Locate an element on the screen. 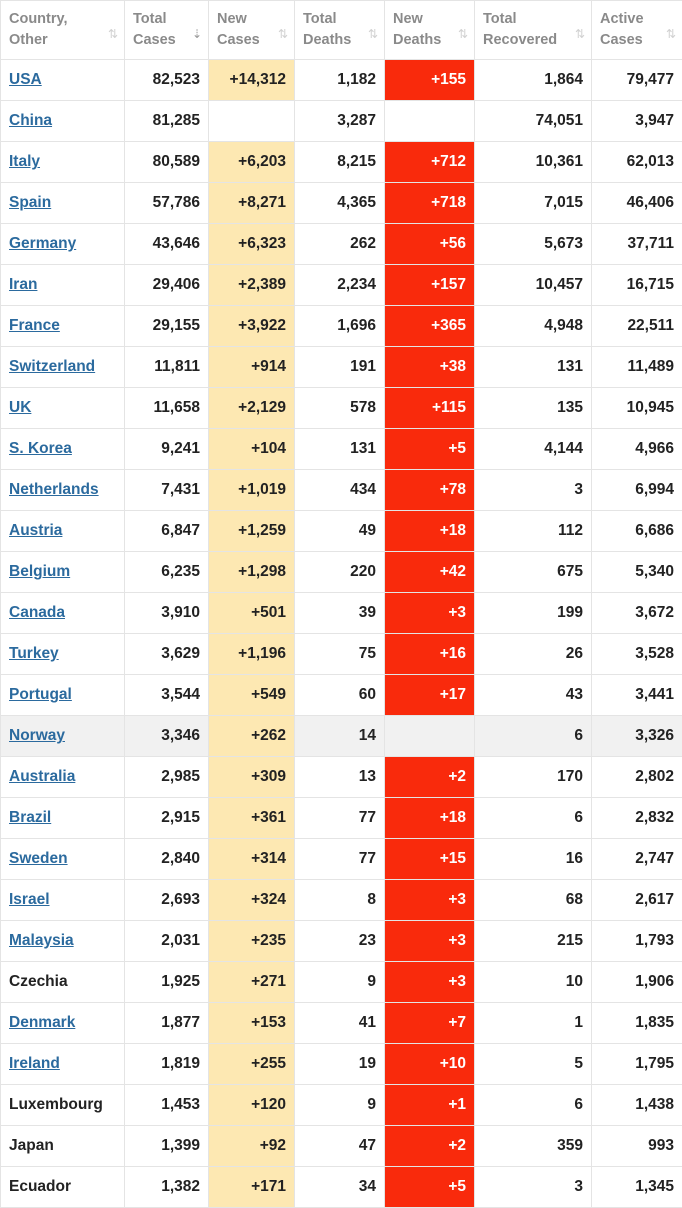 The width and height of the screenshot is (682, 1208). country-cell: Portugal is located at coordinates (63, 695).